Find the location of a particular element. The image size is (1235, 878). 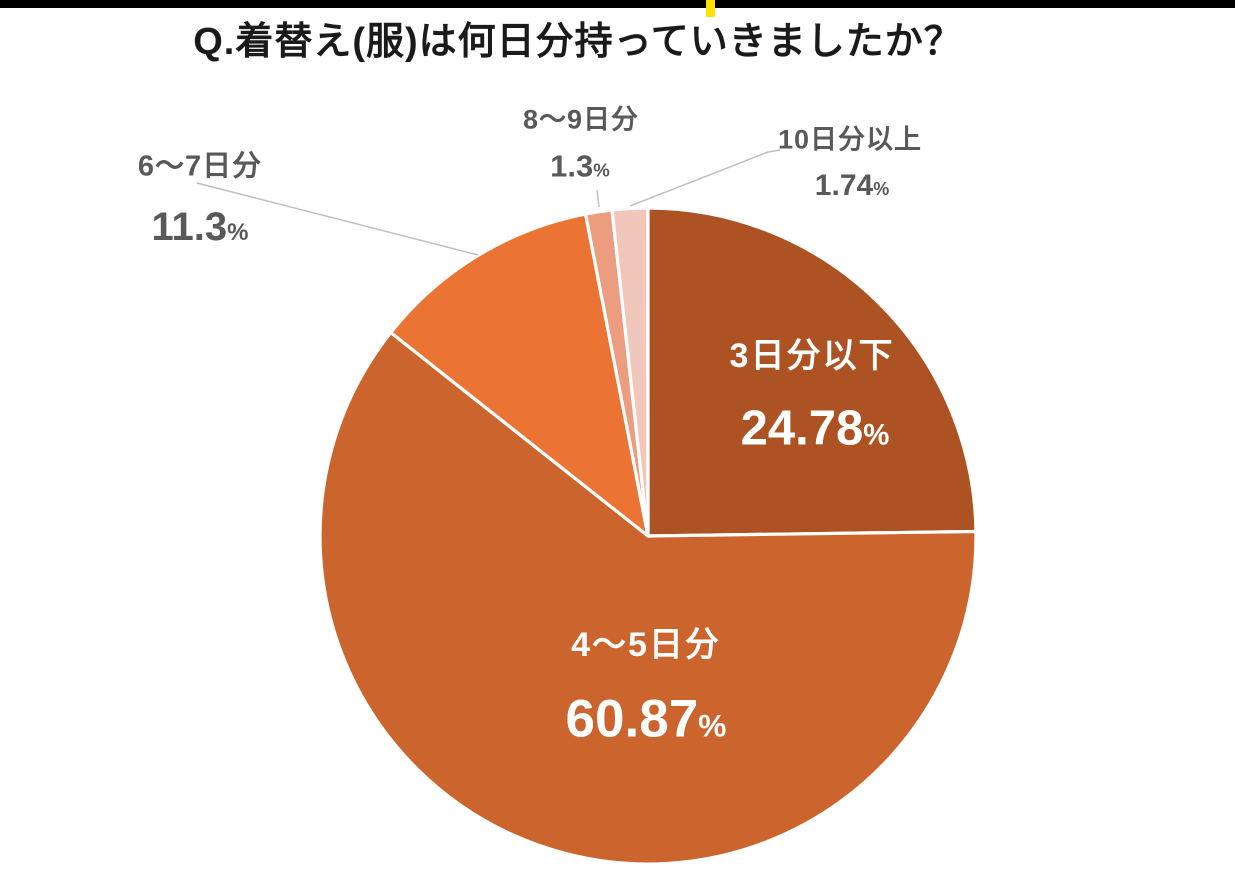

slice-label-4-5days: 4～5日分 is located at coordinates (646, 645).